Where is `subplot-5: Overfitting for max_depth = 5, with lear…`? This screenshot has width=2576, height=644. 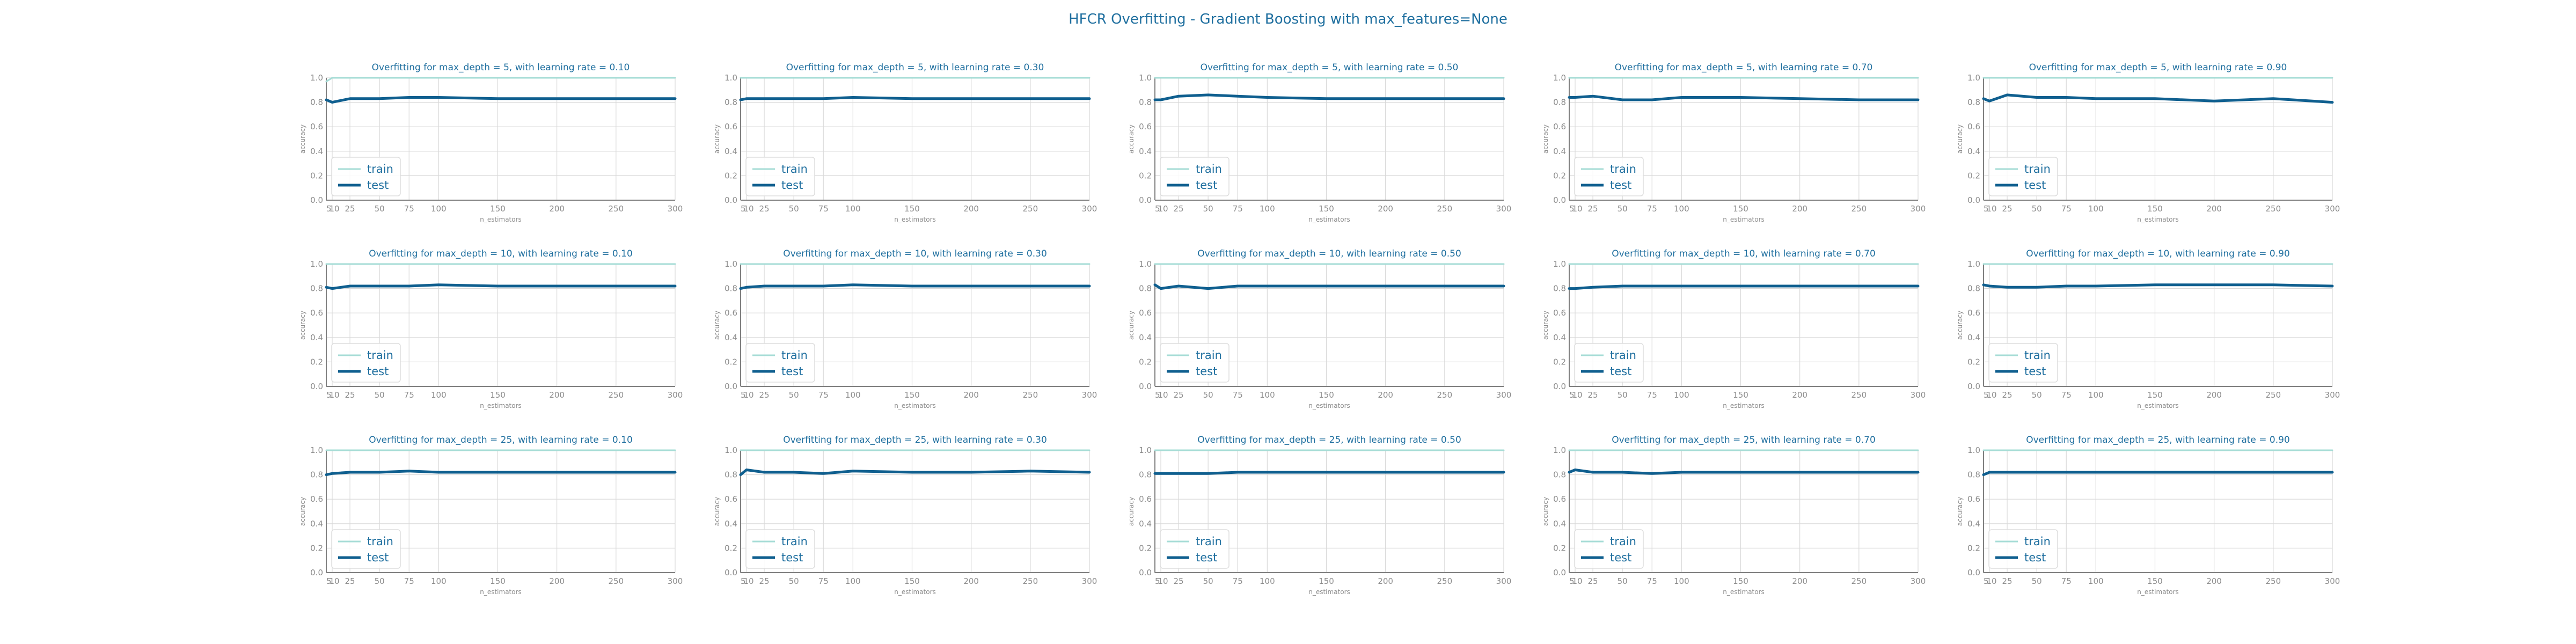 subplot-5: Overfitting for max_depth = 5, with lear… is located at coordinates (2148, 142).